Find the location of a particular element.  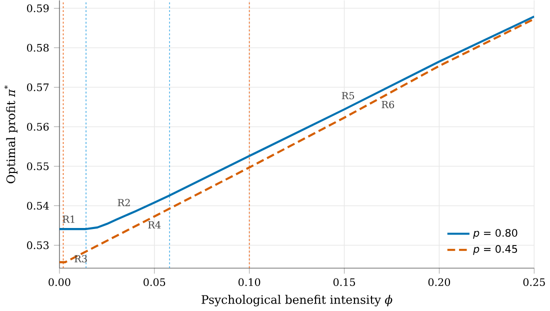

x-tick-label: 0.20 is located at coordinates (439, 282).